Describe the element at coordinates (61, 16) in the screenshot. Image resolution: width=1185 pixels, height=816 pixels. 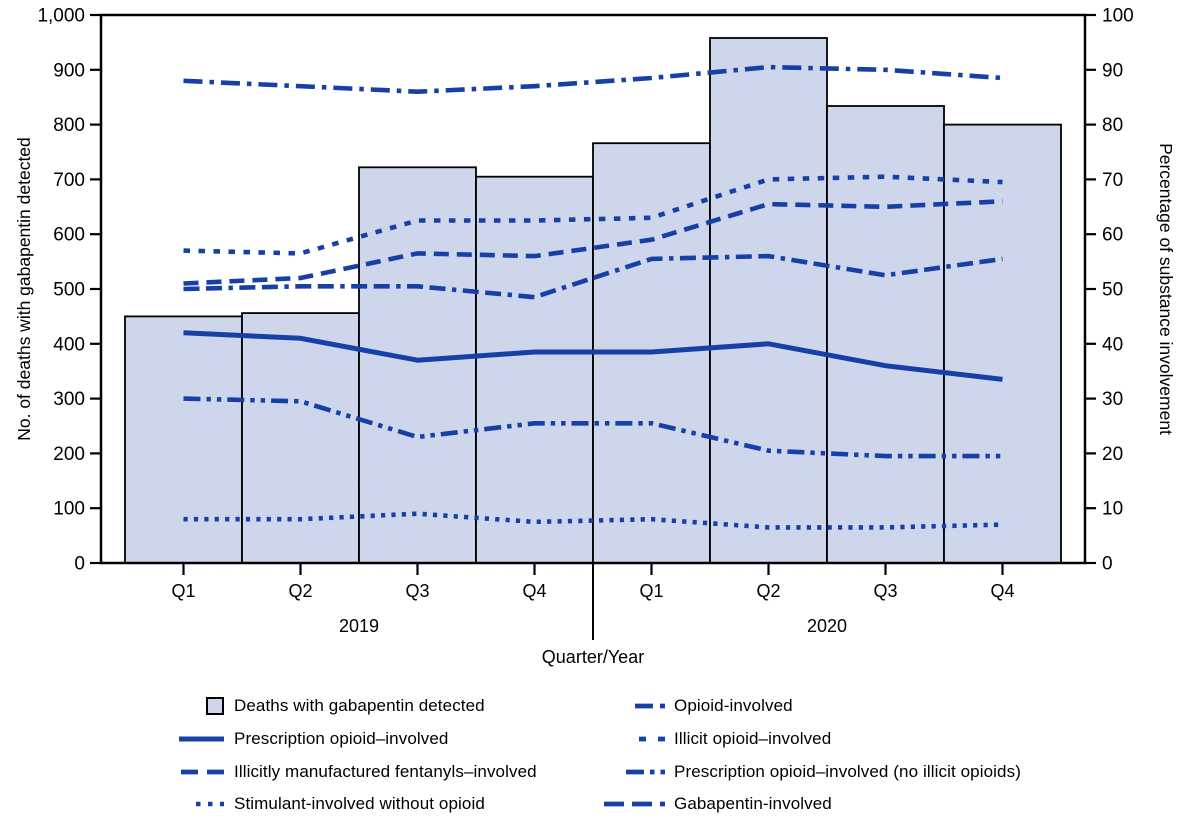
I see `y-axis-tick-label: 1,000` at that location.